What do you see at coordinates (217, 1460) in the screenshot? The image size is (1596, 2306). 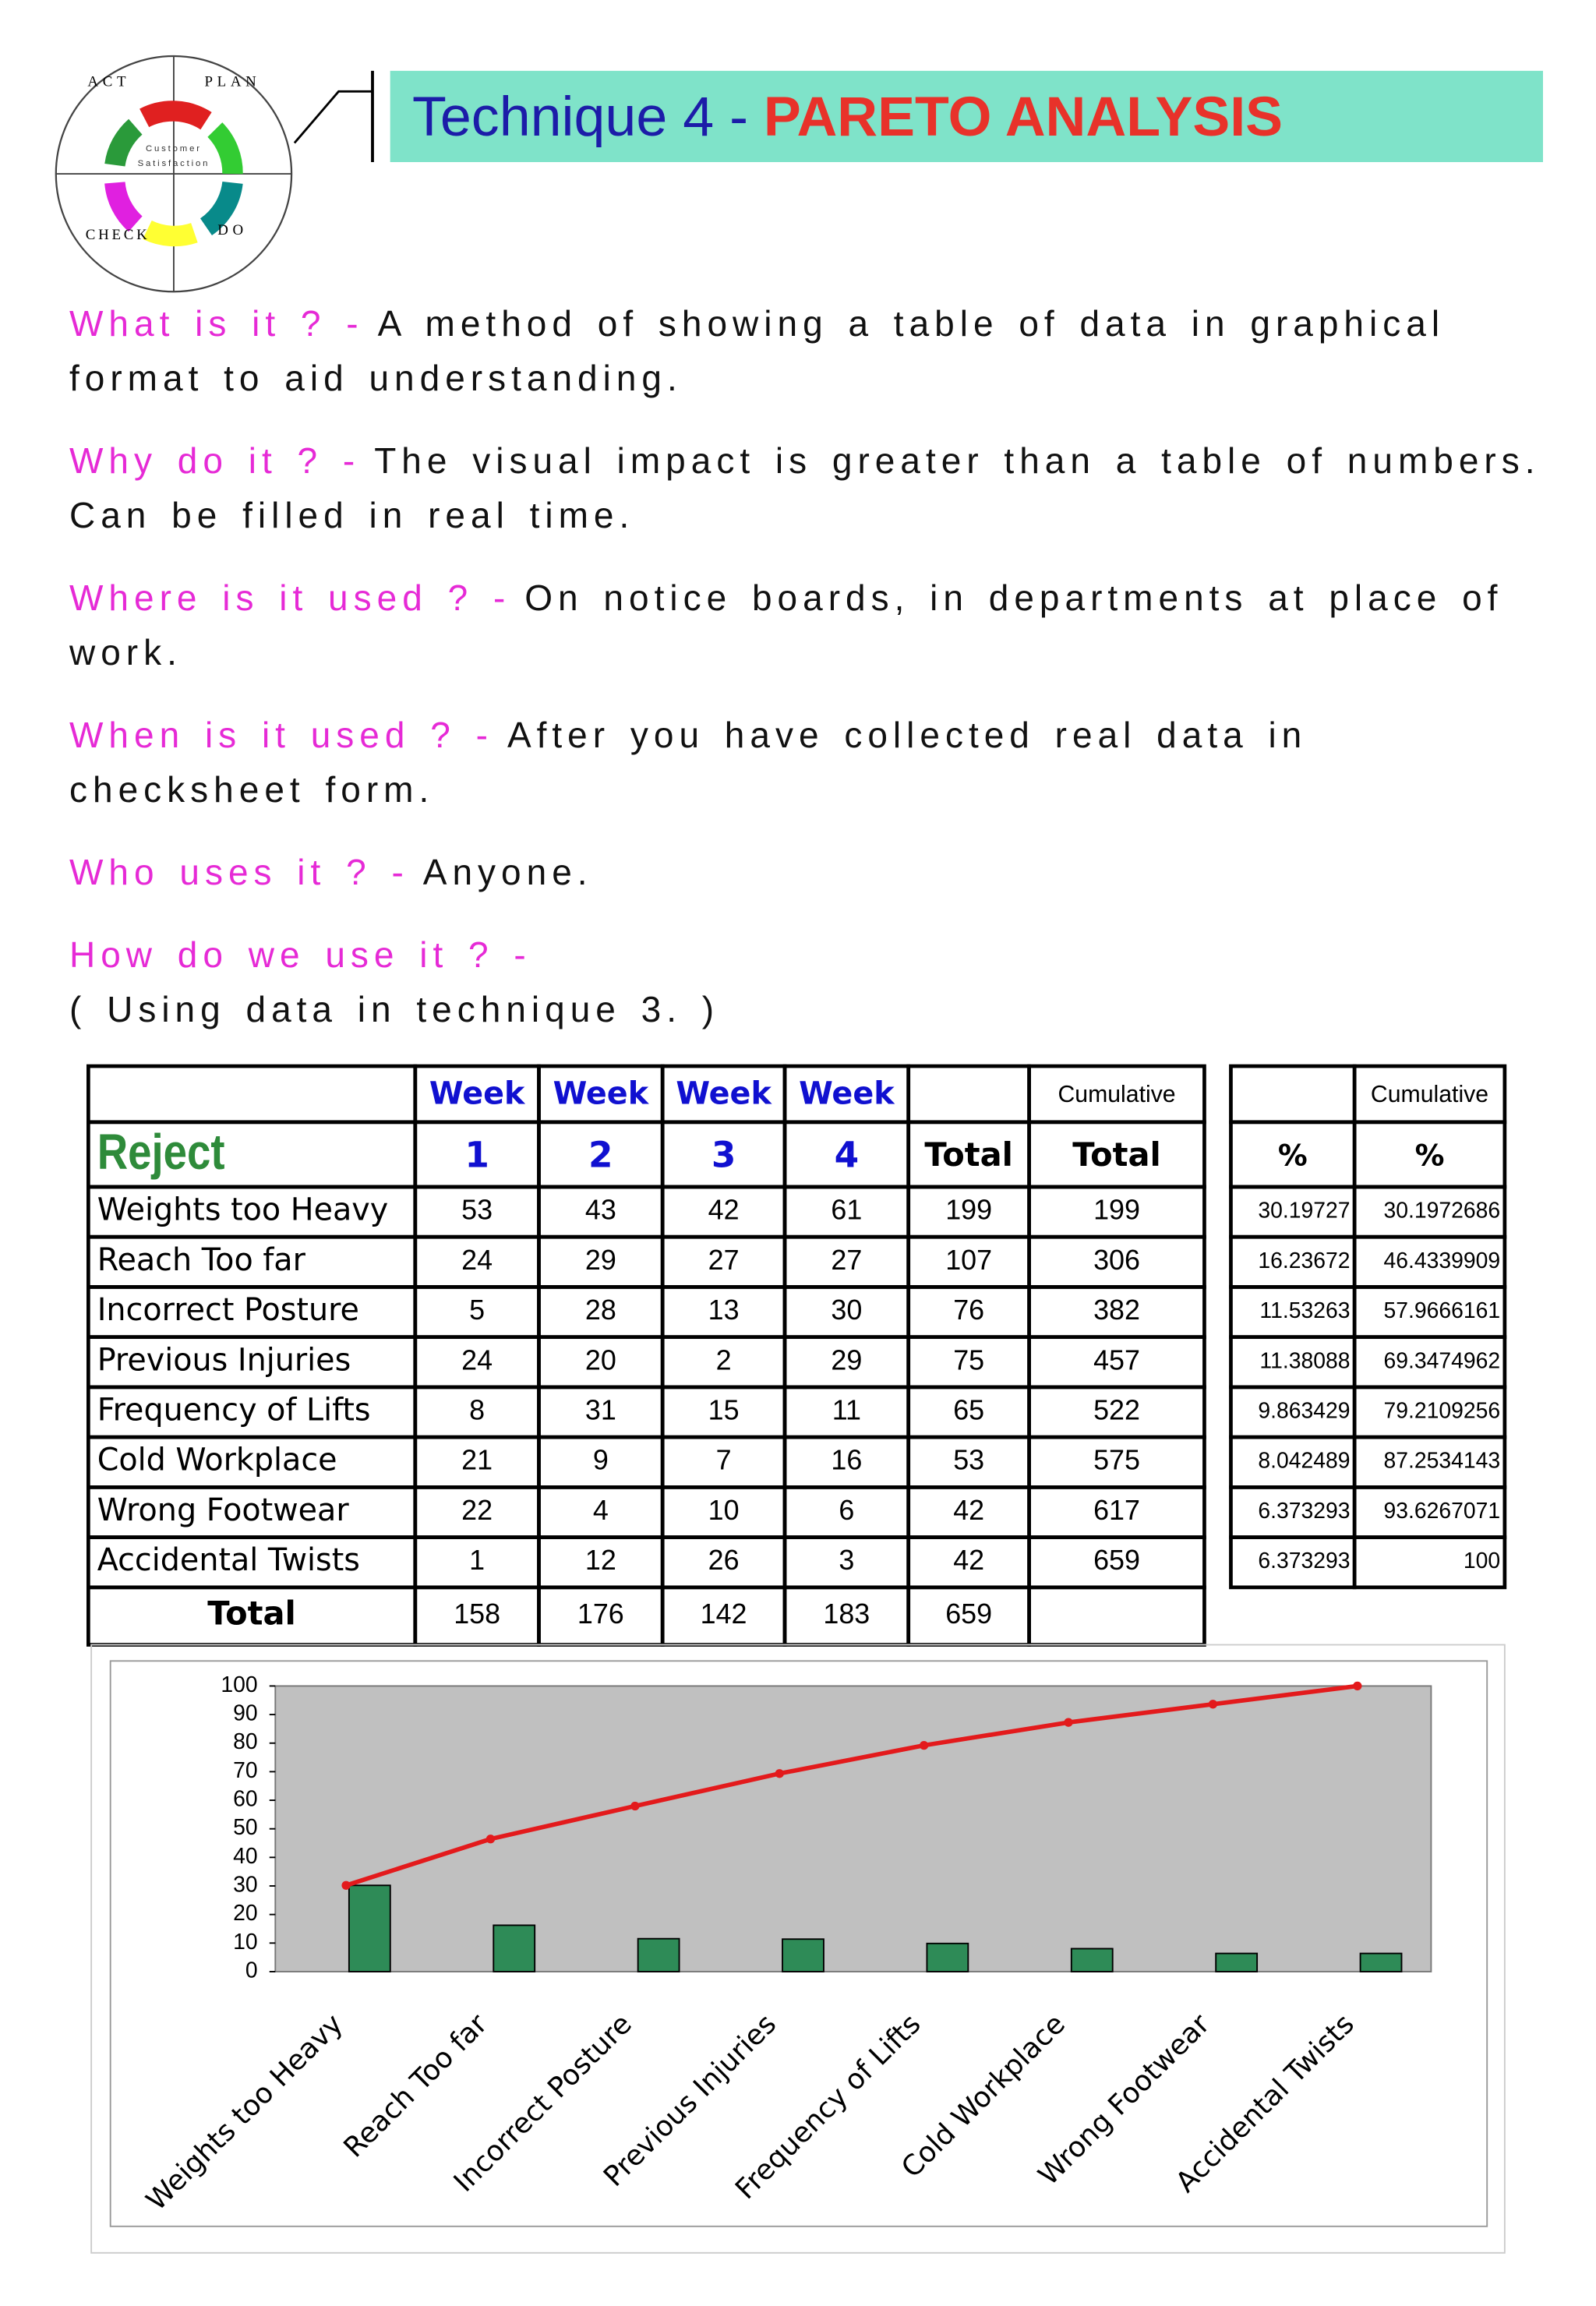 I see `row-label: Cold Workplace` at bounding box center [217, 1460].